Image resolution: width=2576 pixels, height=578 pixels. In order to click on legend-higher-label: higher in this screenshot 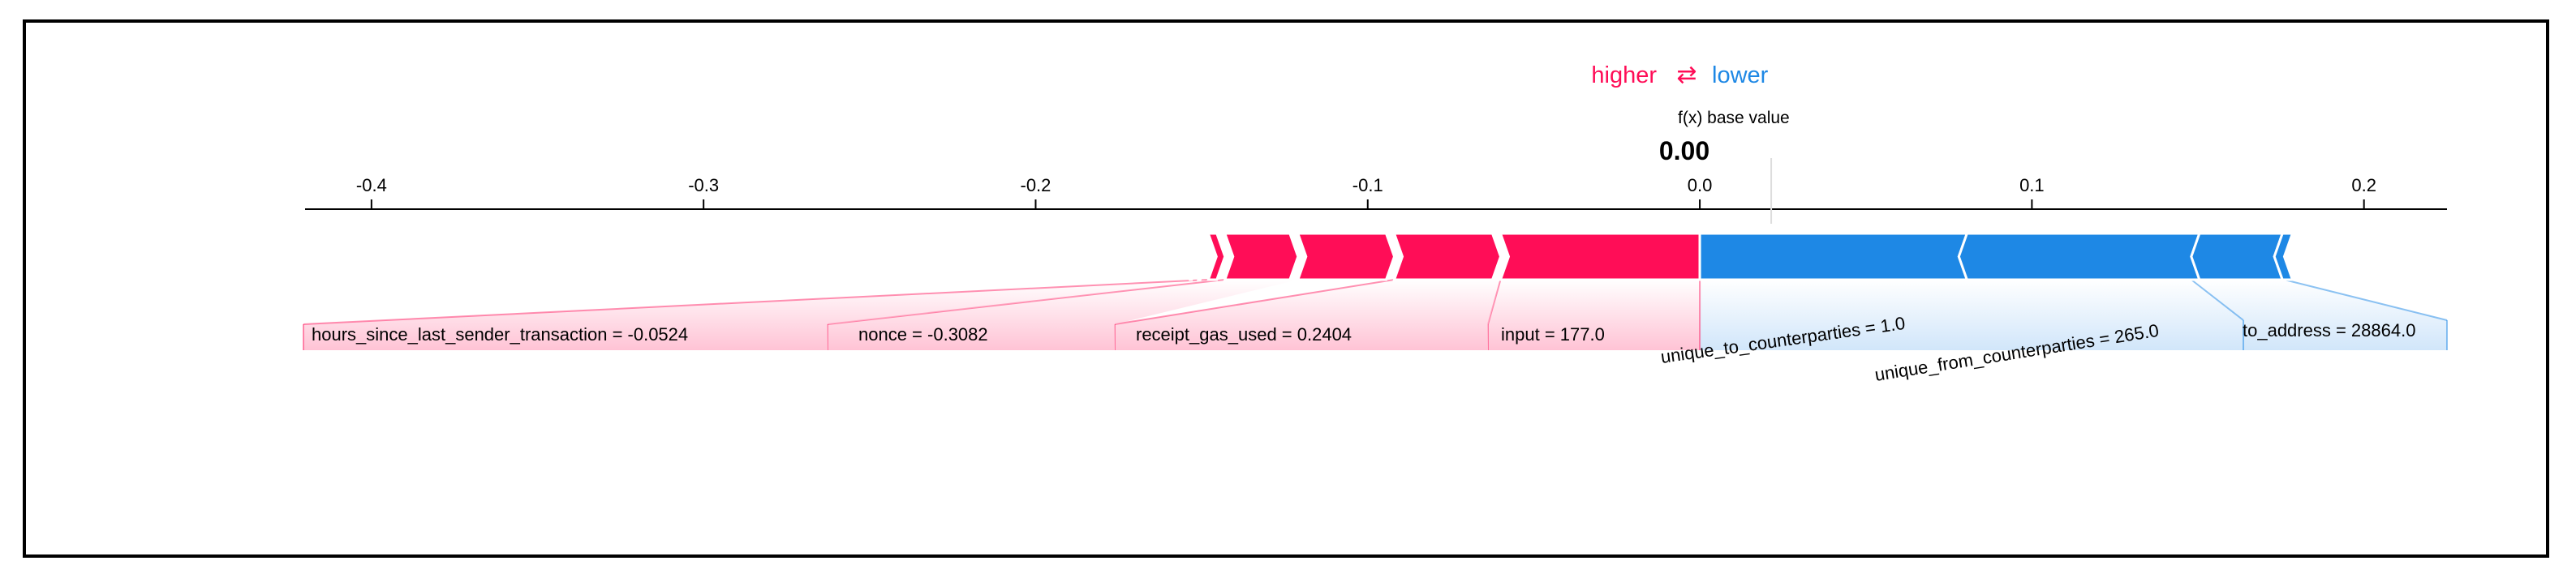, I will do `click(1624, 75)`.